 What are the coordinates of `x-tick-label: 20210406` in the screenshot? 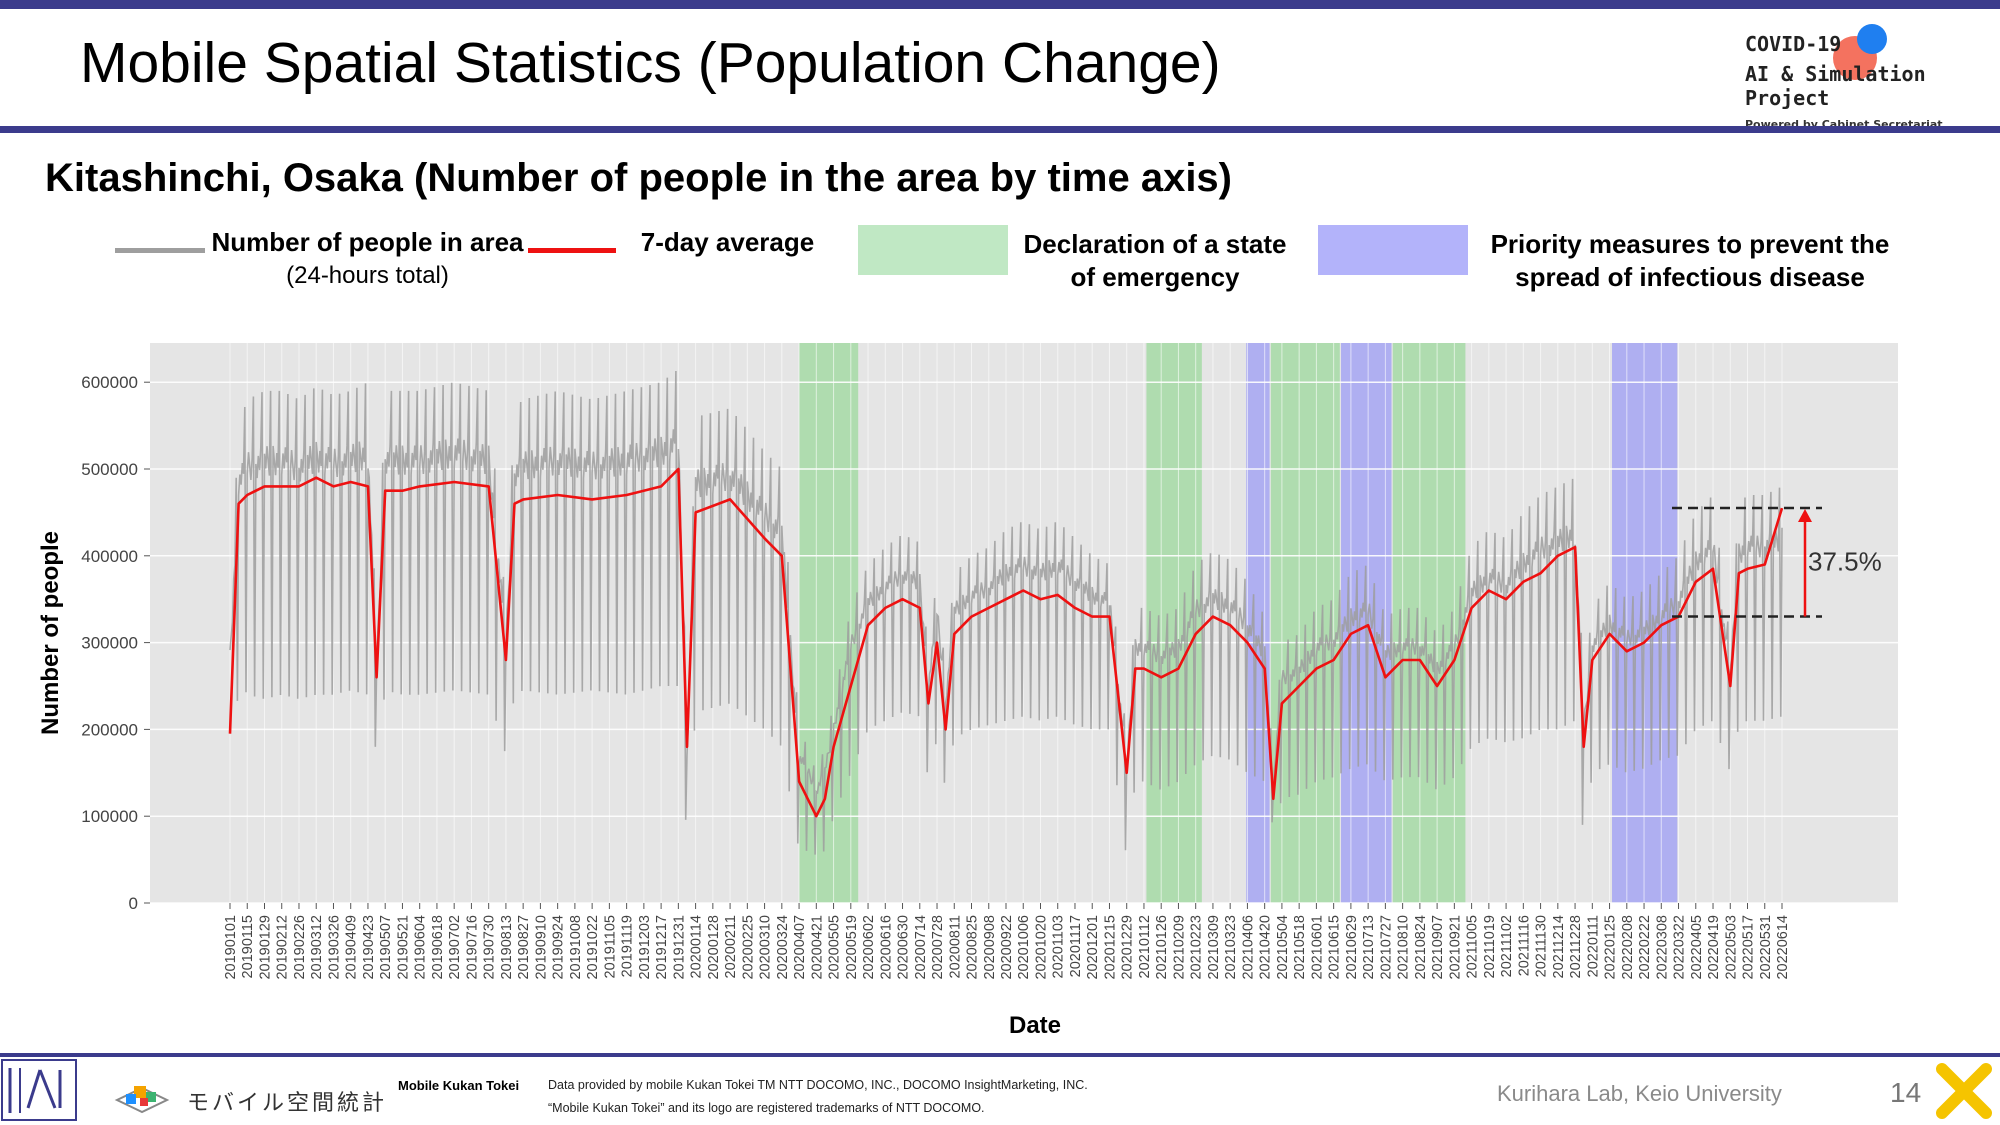 It's located at (1248, 947).